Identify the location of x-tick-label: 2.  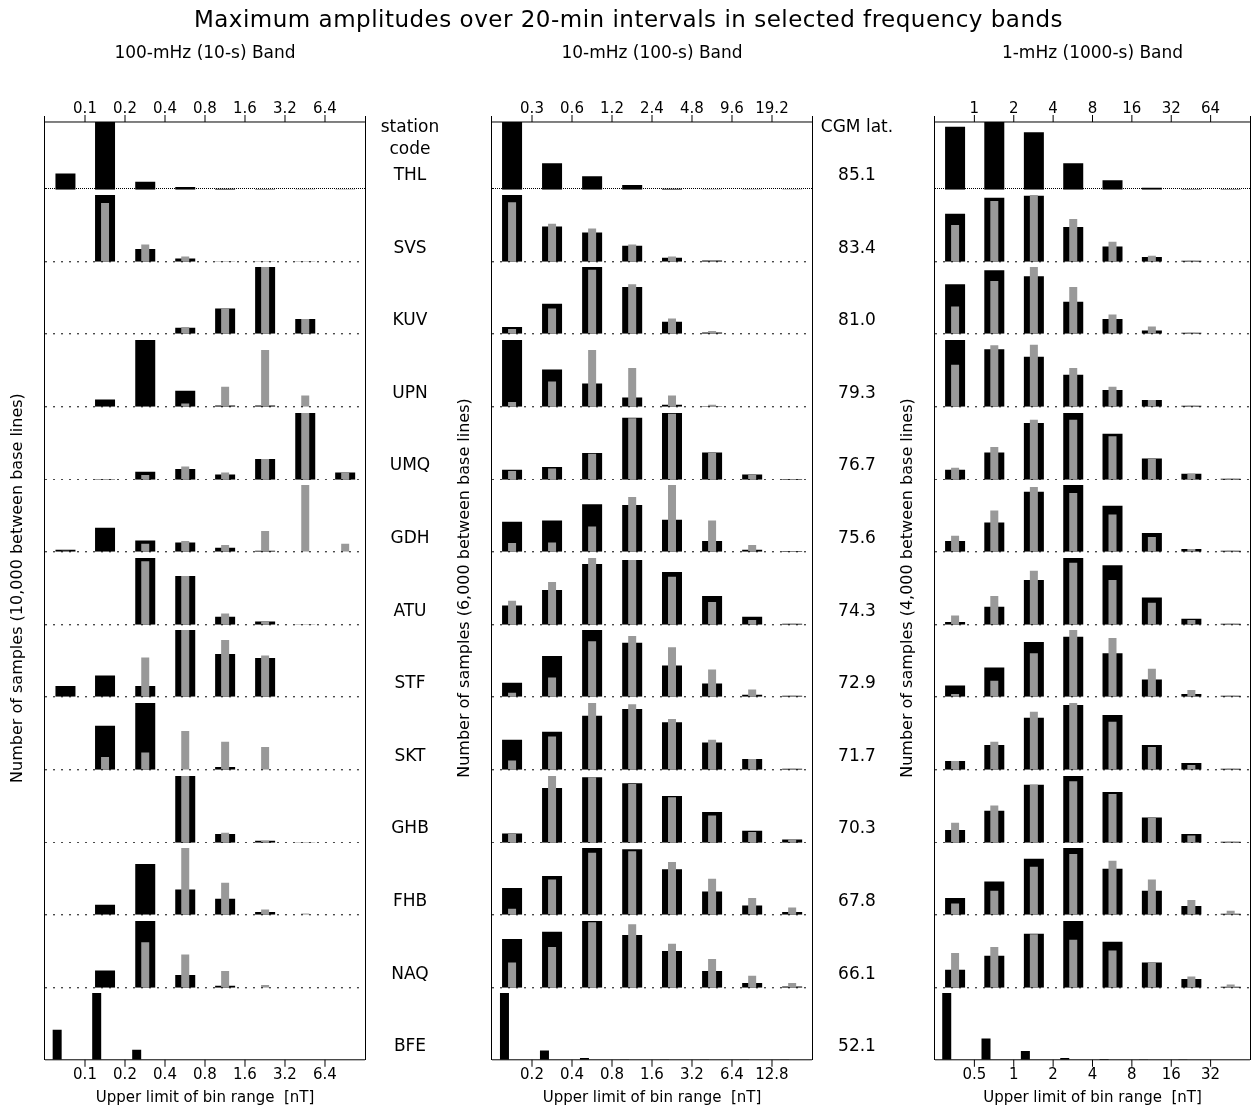
(1053, 1074).